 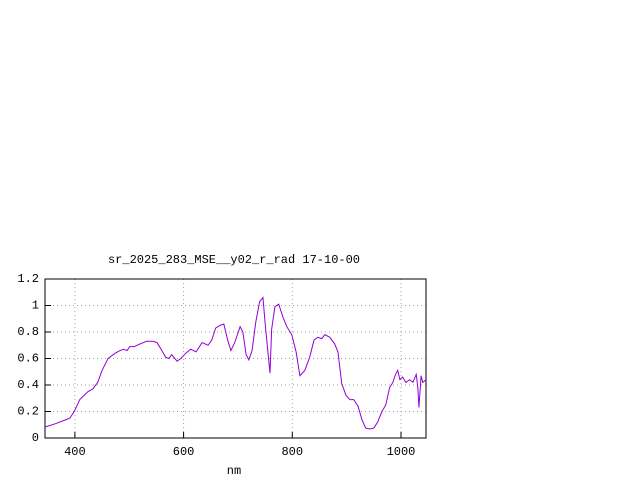 What do you see at coordinates (28, 332) in the screenshot?
I see `y-tick-label: 0.8` at bounding box center [28, 332].